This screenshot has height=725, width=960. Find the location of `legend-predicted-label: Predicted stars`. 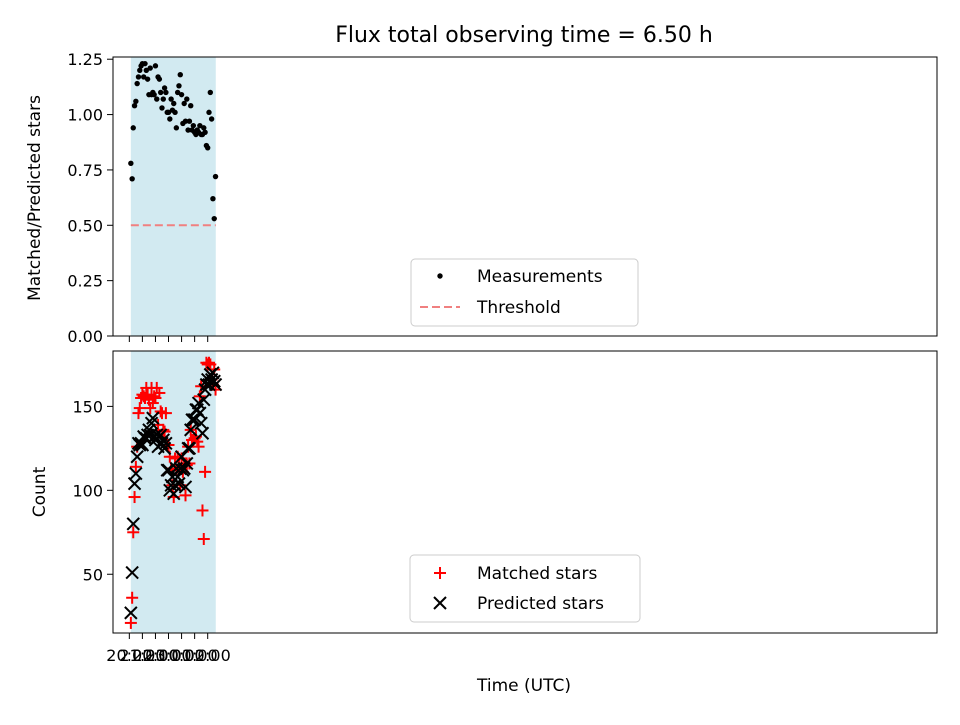

legend-predicted-label: Predicted stars is located at coordinates (540, 604).